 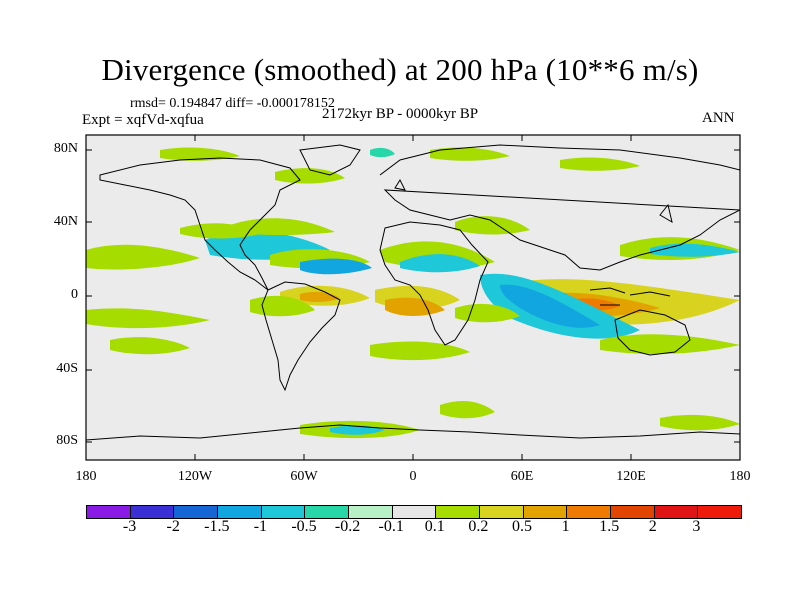 What do you see at coordinates (700, 422) in the screenshot?
I see `positive-band-antarctica` at bounding box center [700, 422].